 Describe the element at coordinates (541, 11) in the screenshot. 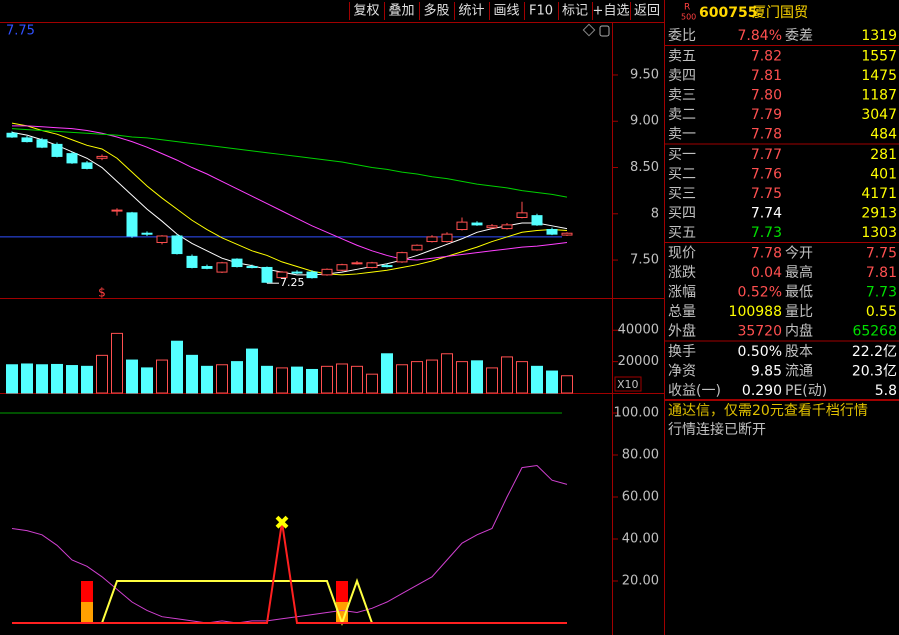

I see `toolbar-button: F10` at that location.